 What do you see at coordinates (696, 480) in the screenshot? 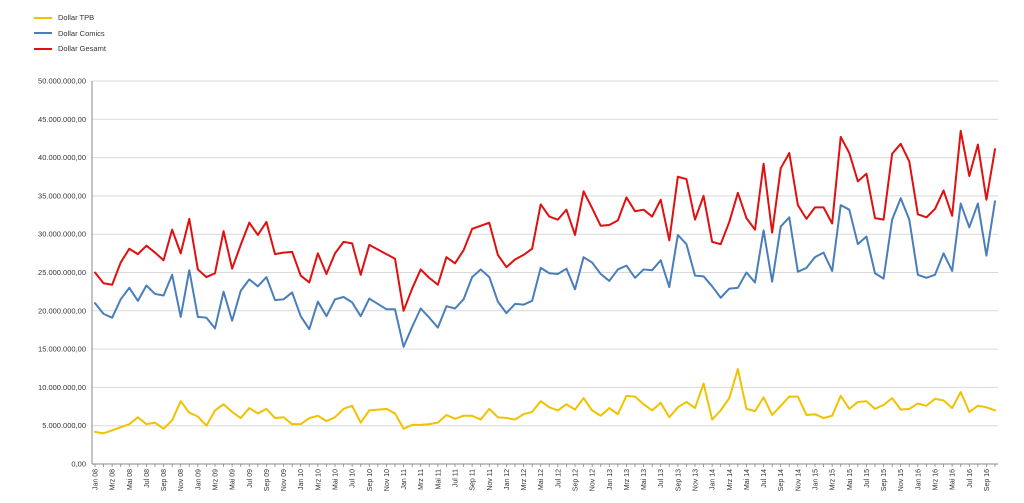
I see `x-tick-label: Nov 13` at bounding box center [696, 480].